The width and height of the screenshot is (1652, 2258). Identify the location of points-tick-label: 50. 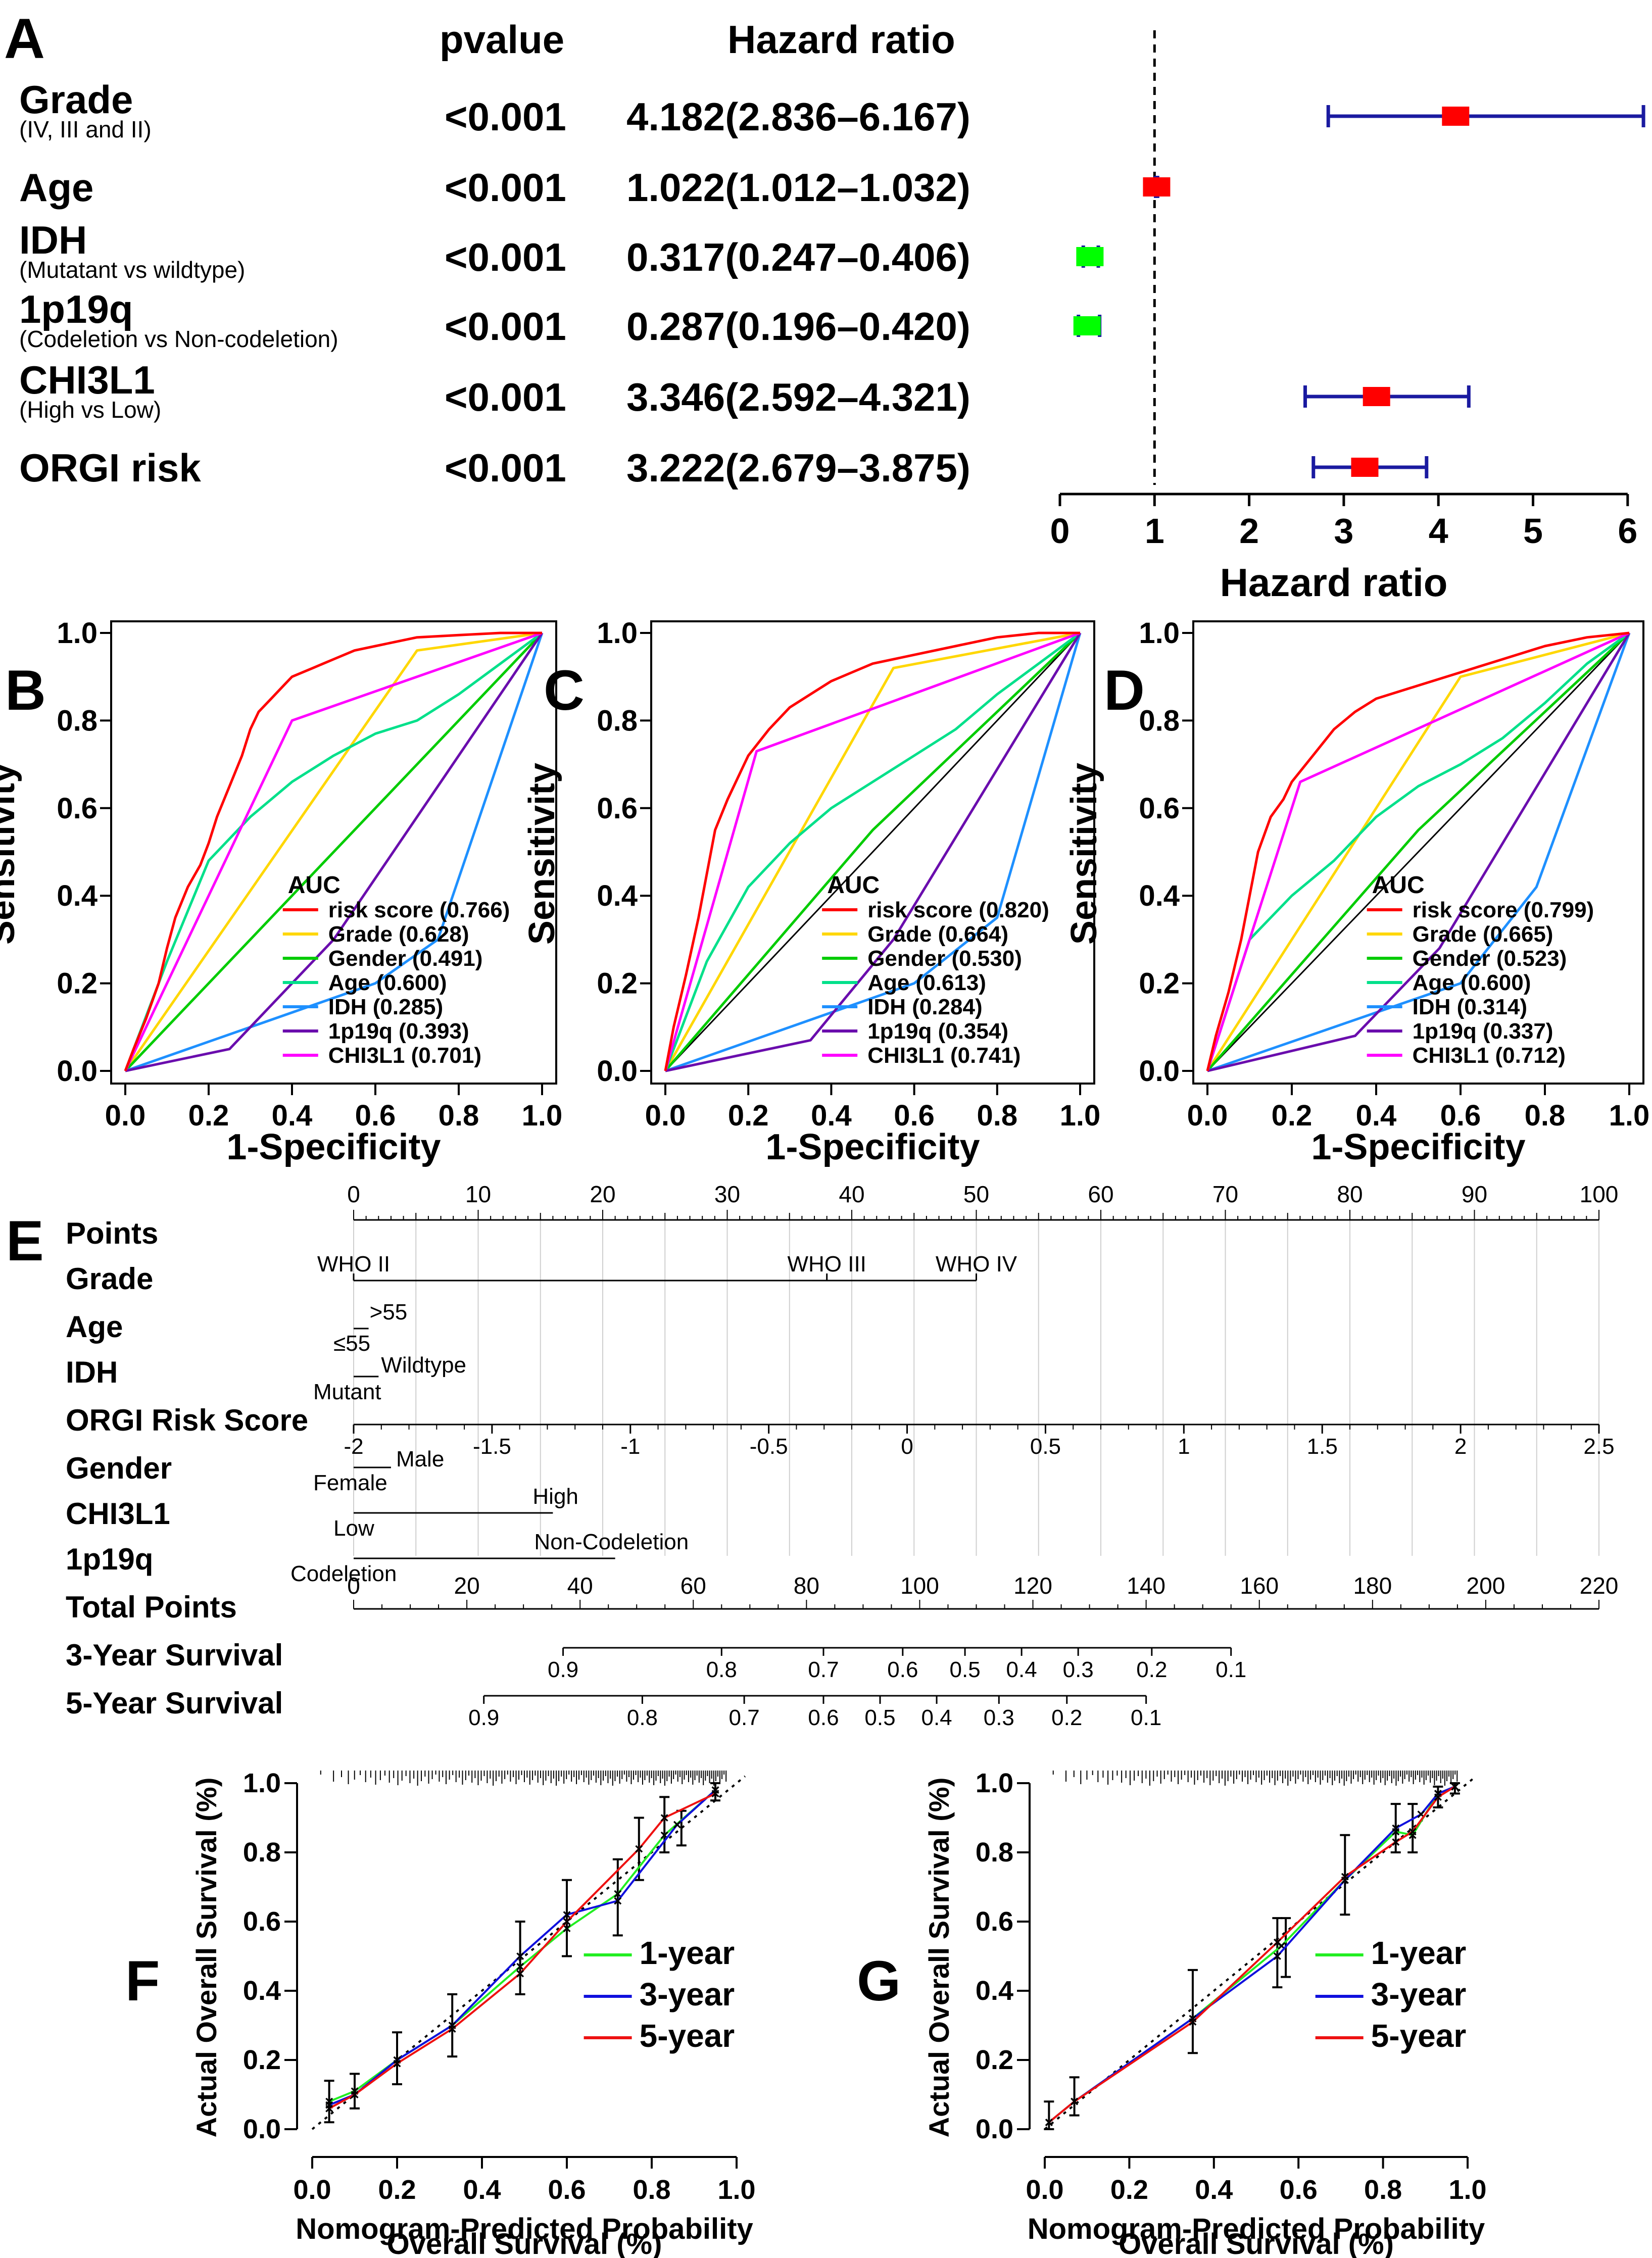
(976, 1194).